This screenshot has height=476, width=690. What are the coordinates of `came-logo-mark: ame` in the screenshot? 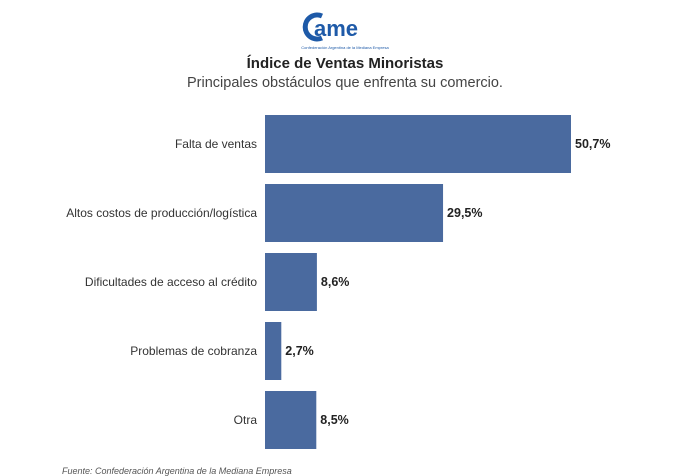 It's located at (330, 27).